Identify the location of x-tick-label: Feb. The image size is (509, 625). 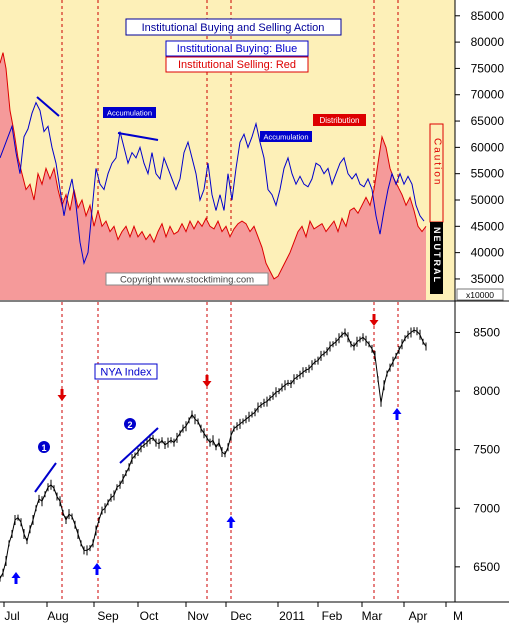
(332, 616).